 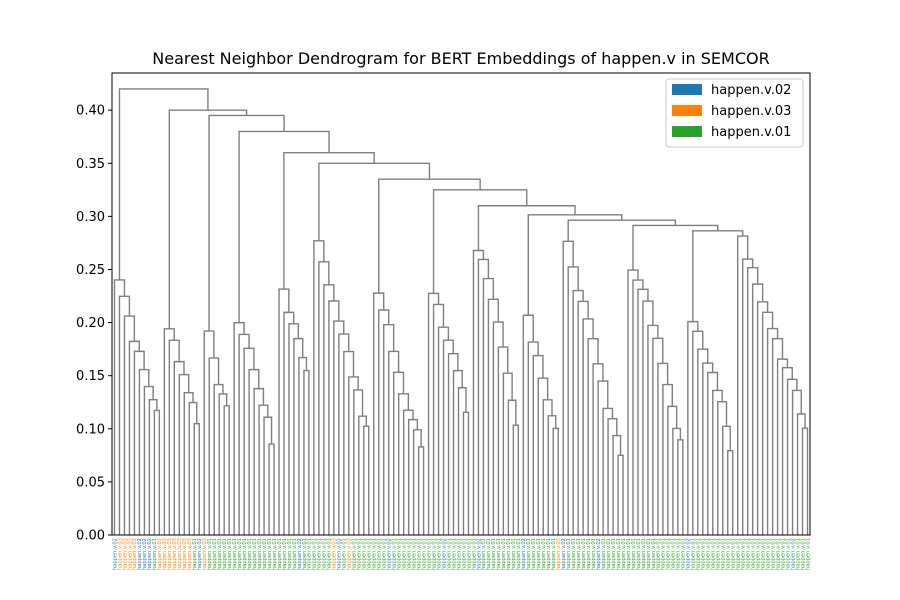 What do you see at coordinates (90, 164) in the screenshot?
I see `y-tick-label: 0.35` at bounding box center [90, 164].